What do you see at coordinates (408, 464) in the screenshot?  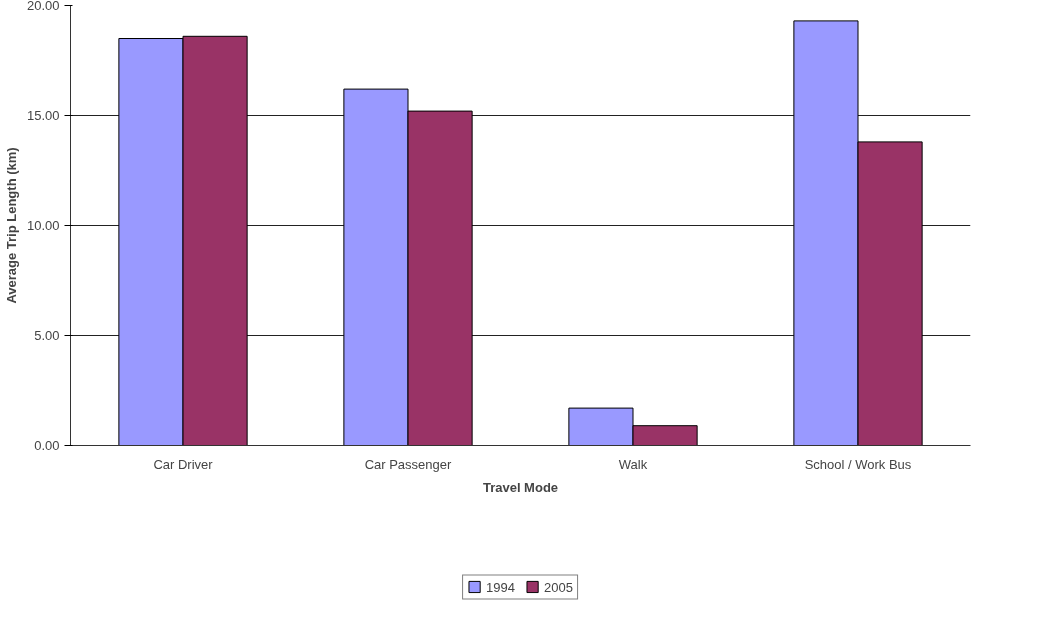 I see `x-tick-label: Car Passenger` at bounding box center [408, 464].